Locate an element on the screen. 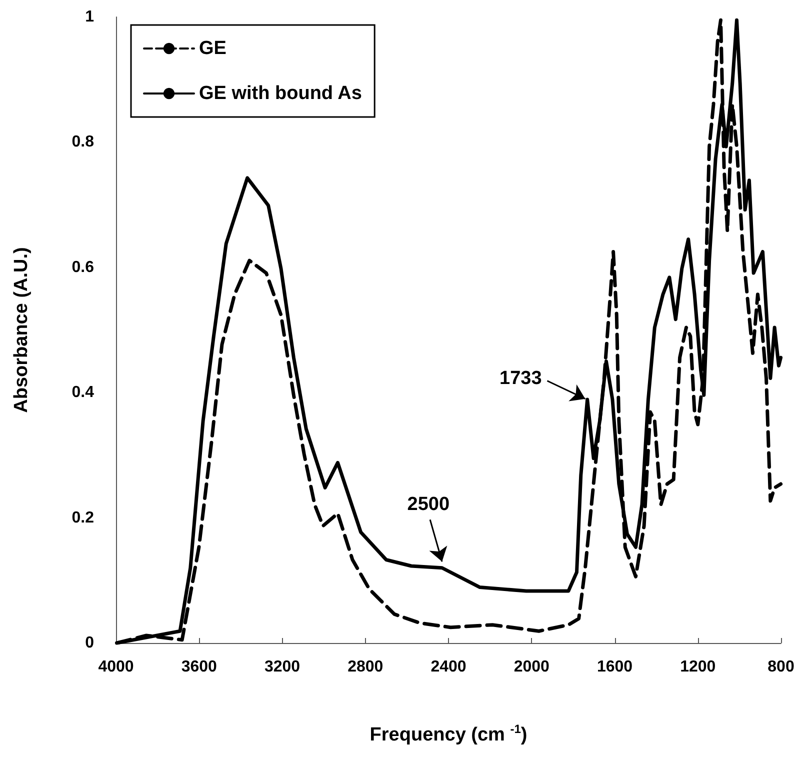  legend-label: GE with bound As is located at coordinates (280, 93).